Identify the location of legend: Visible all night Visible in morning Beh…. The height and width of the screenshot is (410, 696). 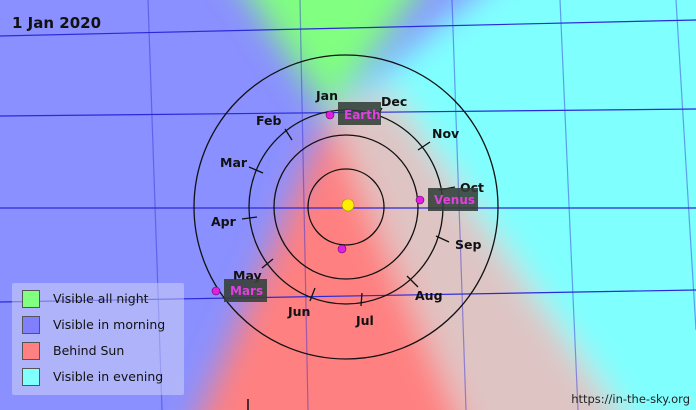
(98, 339).